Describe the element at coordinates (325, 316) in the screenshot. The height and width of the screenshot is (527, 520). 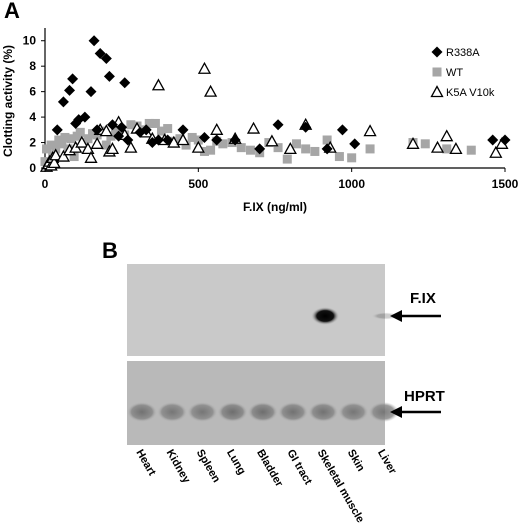
I see `fix-band` at that location.